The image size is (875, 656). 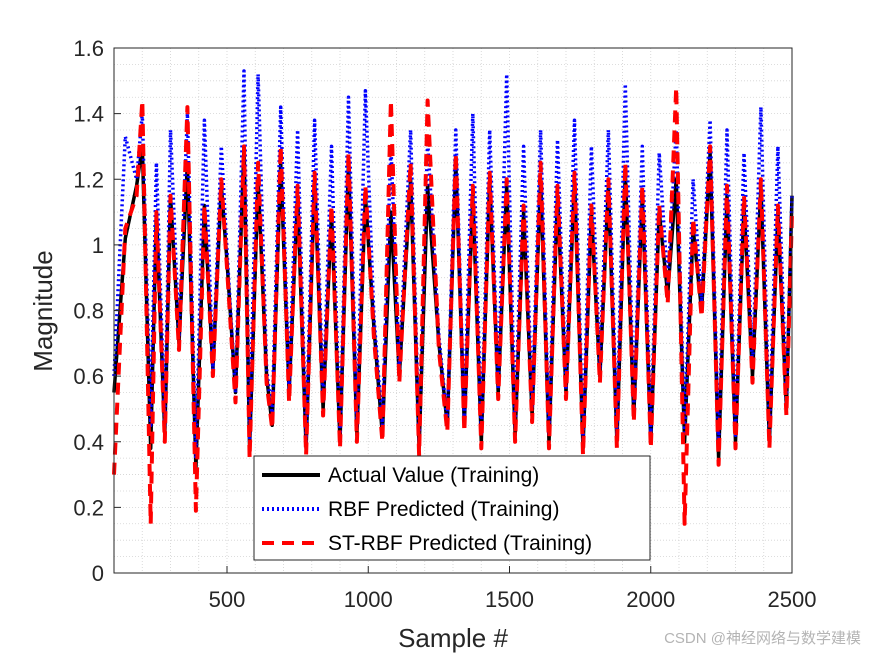 What do you see at coordinates (88, 48) in the screenshot?
I see `y-tick-label: 1.6` at bounding box center [88, 48].